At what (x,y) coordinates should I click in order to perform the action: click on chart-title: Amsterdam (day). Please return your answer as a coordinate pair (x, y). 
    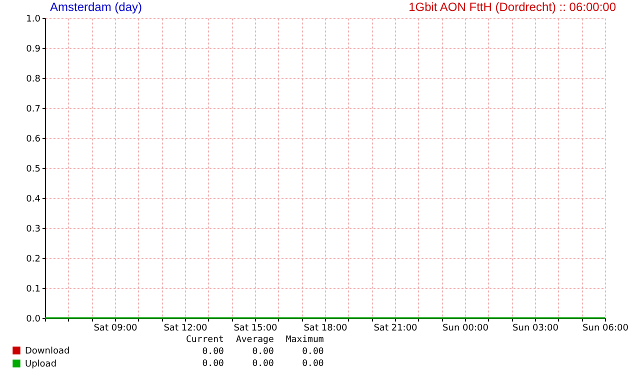
    Looking at the image, I should click on (96, 7).